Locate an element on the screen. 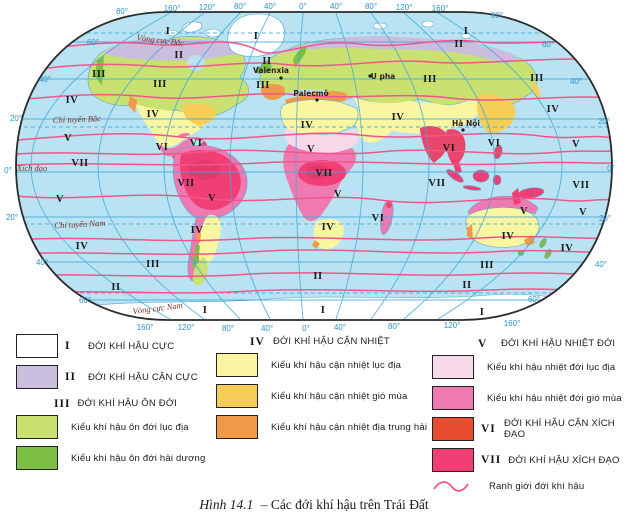 This screenshot has height=523, width=628. legend-label: ĐỚI KHÍ HẬU CẬN NHIỆT is located at coordinates (331, 341).